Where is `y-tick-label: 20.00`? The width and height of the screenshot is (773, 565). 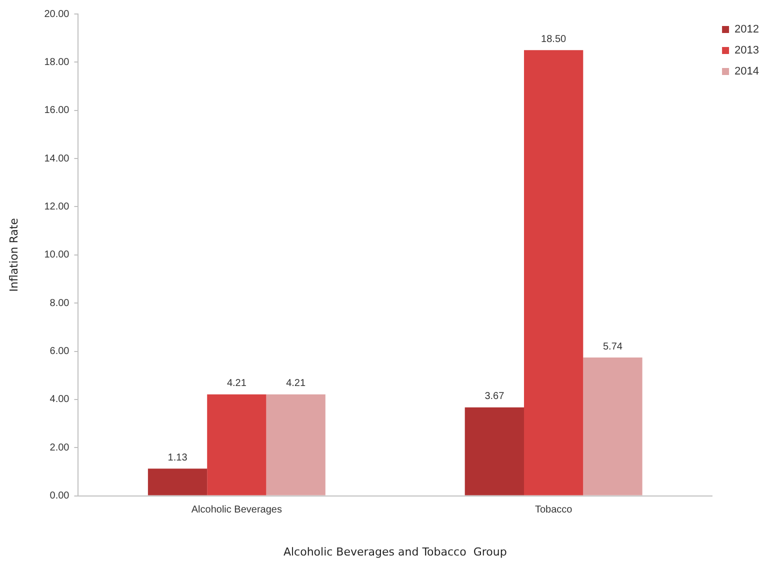 y-tick-label: 20.00 is located at coordinates (57, 14).